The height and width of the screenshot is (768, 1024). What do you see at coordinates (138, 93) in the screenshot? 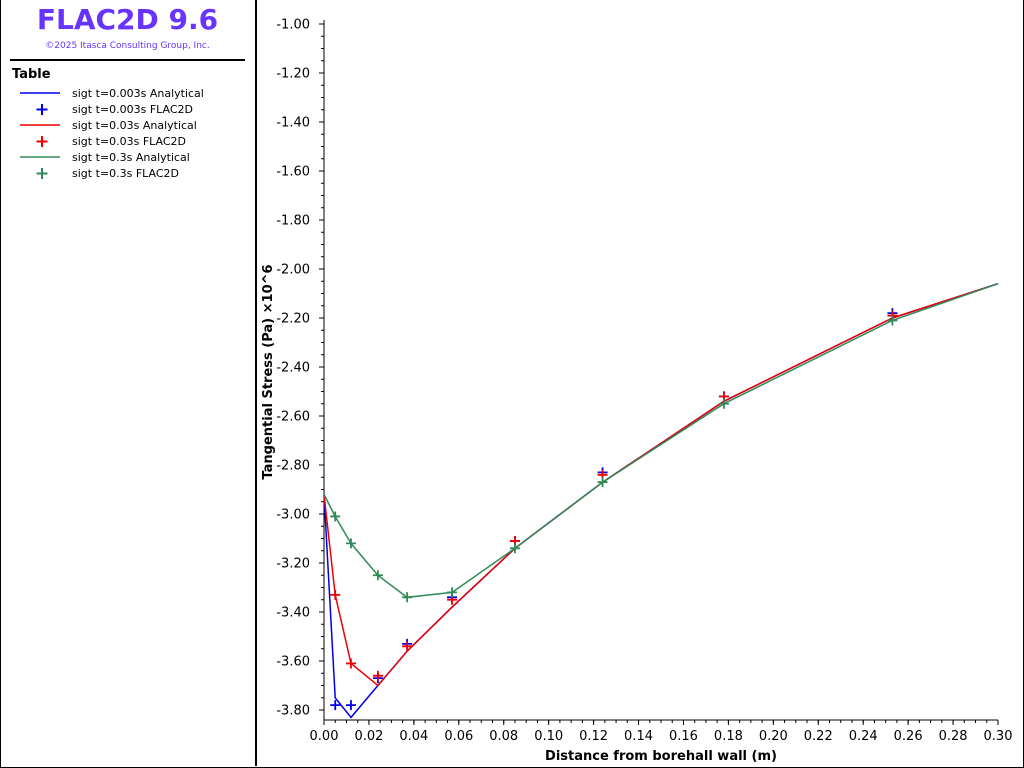
I see `legend-label: sigt t=0.003s Analytical` at bounding box center [138, 93].